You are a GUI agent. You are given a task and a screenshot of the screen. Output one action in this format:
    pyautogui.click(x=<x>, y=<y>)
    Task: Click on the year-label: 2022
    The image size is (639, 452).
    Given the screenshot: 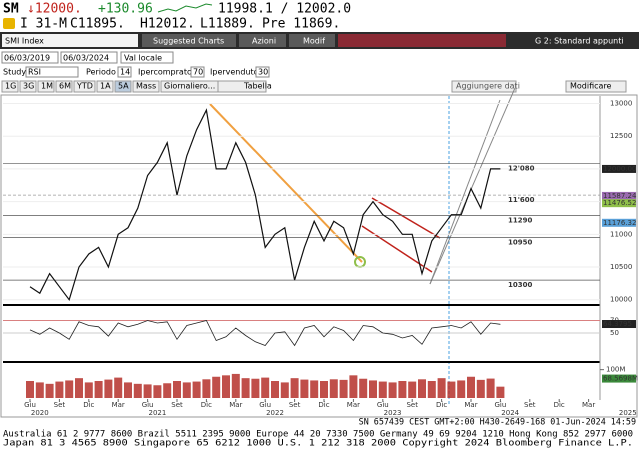 What is the action you would take?
    pyautogui.click(x=275, y=413)
    